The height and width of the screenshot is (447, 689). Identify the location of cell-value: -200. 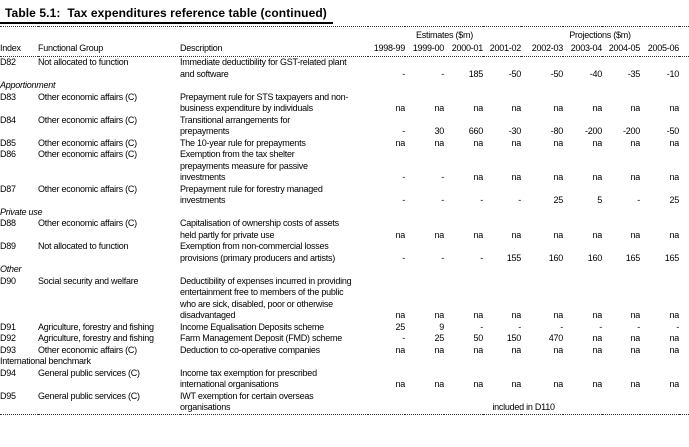
(594, 131).